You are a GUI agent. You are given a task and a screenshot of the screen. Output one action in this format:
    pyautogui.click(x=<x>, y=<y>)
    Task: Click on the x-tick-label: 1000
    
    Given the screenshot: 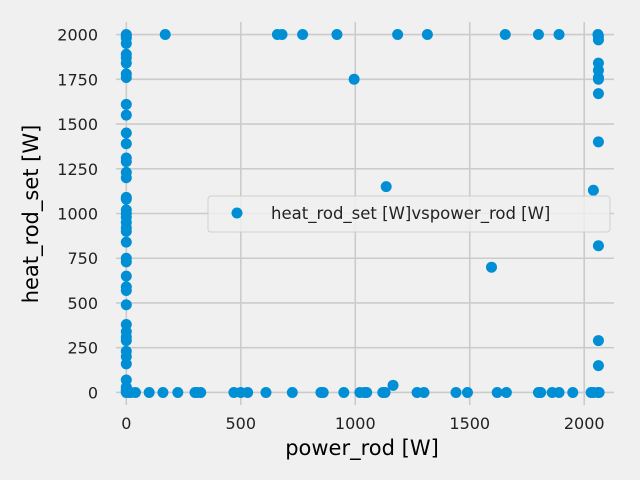 What is the action you would take?
    pyautogui.click(x=355, y=423)
    